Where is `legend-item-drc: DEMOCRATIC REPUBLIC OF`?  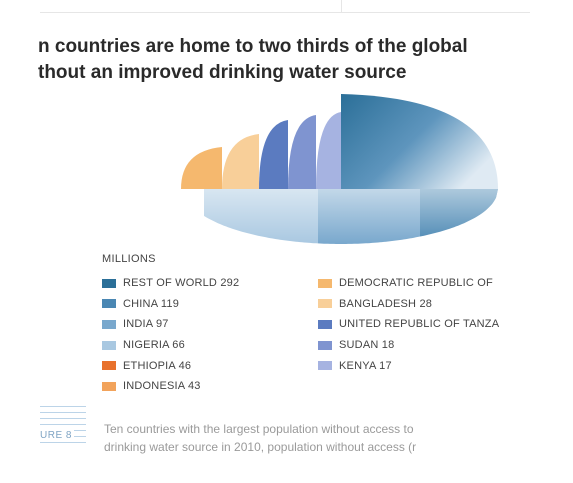 legend-item-drc: DEMOCRATIC REPUBLIC OF is located at coordinates (424, 283).